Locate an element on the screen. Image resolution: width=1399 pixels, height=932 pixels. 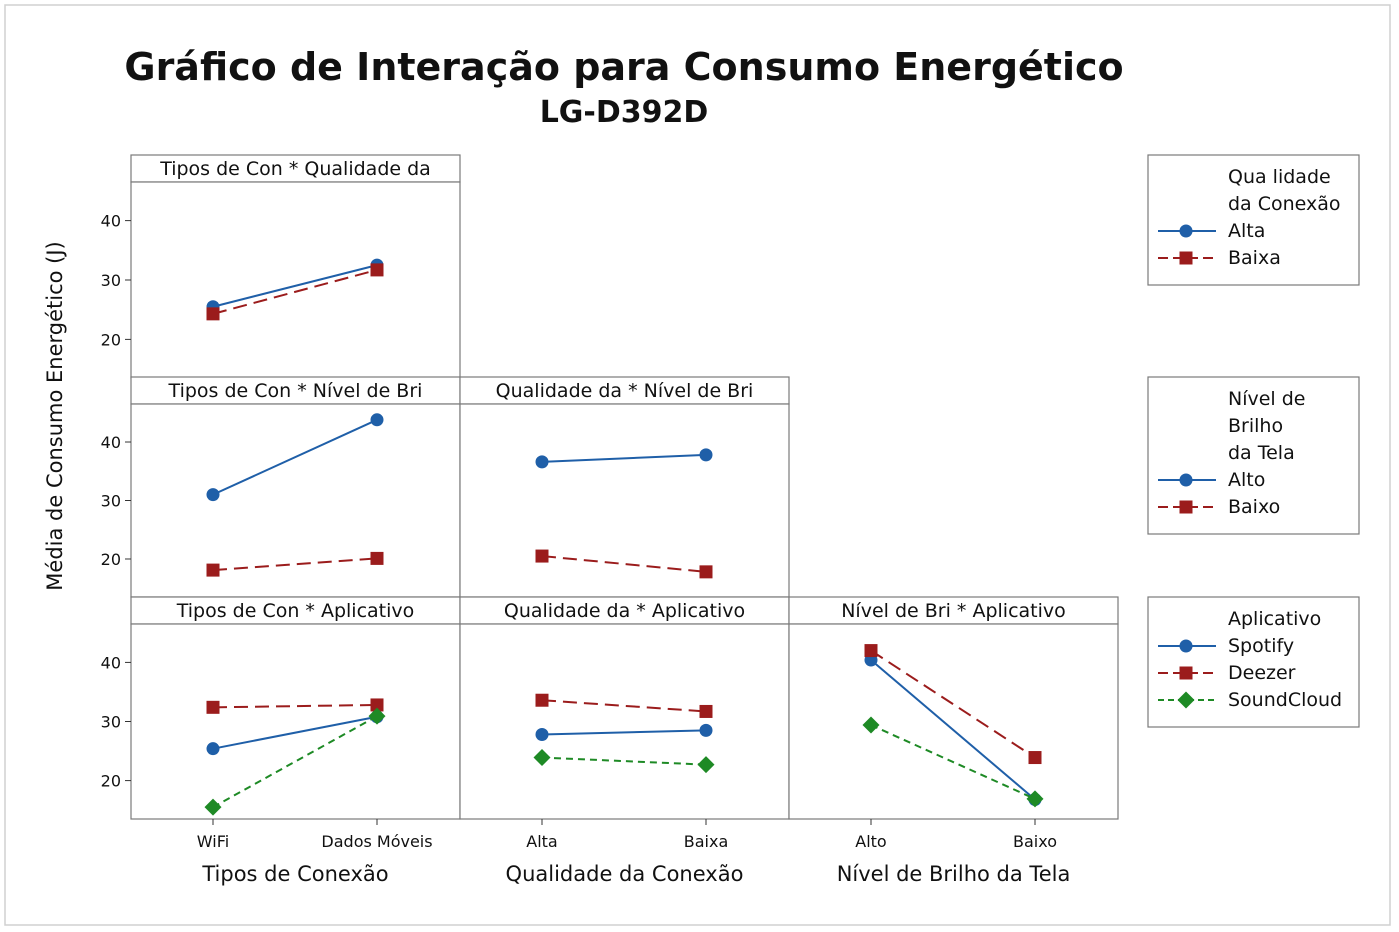
legend-entry: SoundCloud is located at coordinates (1285, 700).